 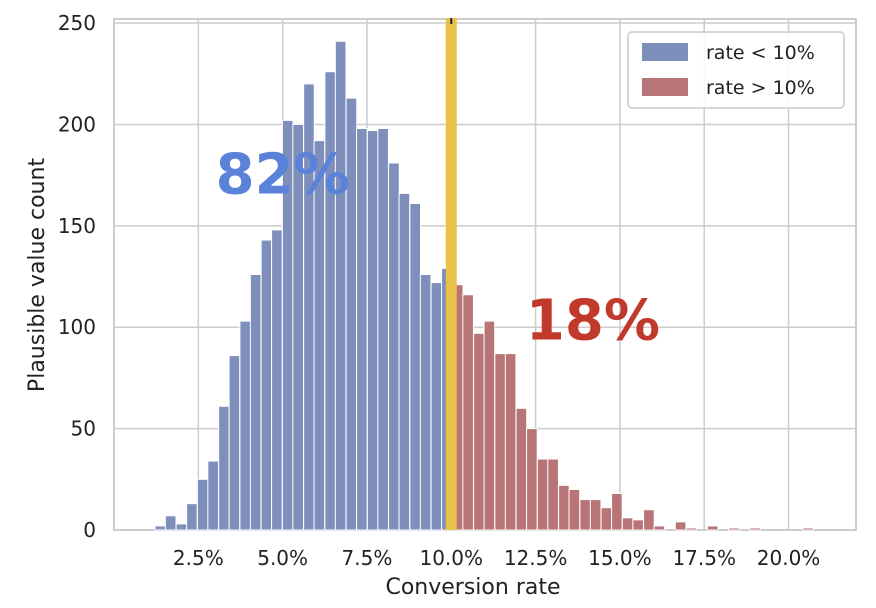 What do you see at coordinates (496, 558) in the screenshot?
I see `x-axis-ticks: 2.5% 5.0% 7.5% 10.0% 12.5% 15.0% 17.5% 20.0%` at bounding box center [496, 558].